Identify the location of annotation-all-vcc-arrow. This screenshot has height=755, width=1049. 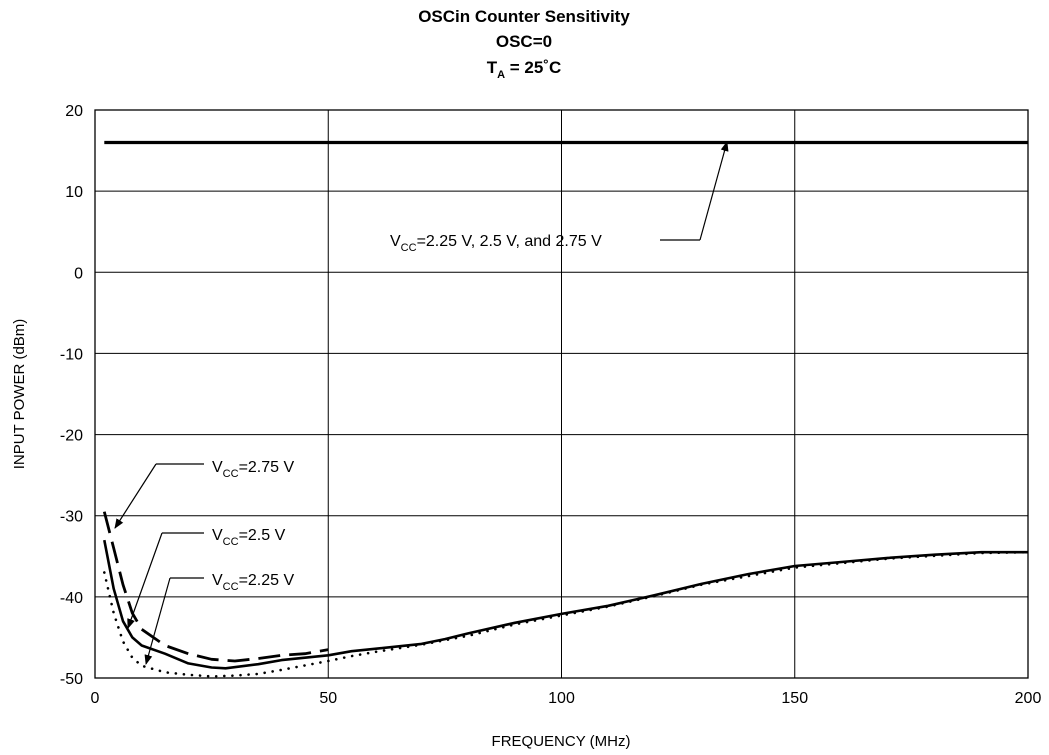
(714, 191).